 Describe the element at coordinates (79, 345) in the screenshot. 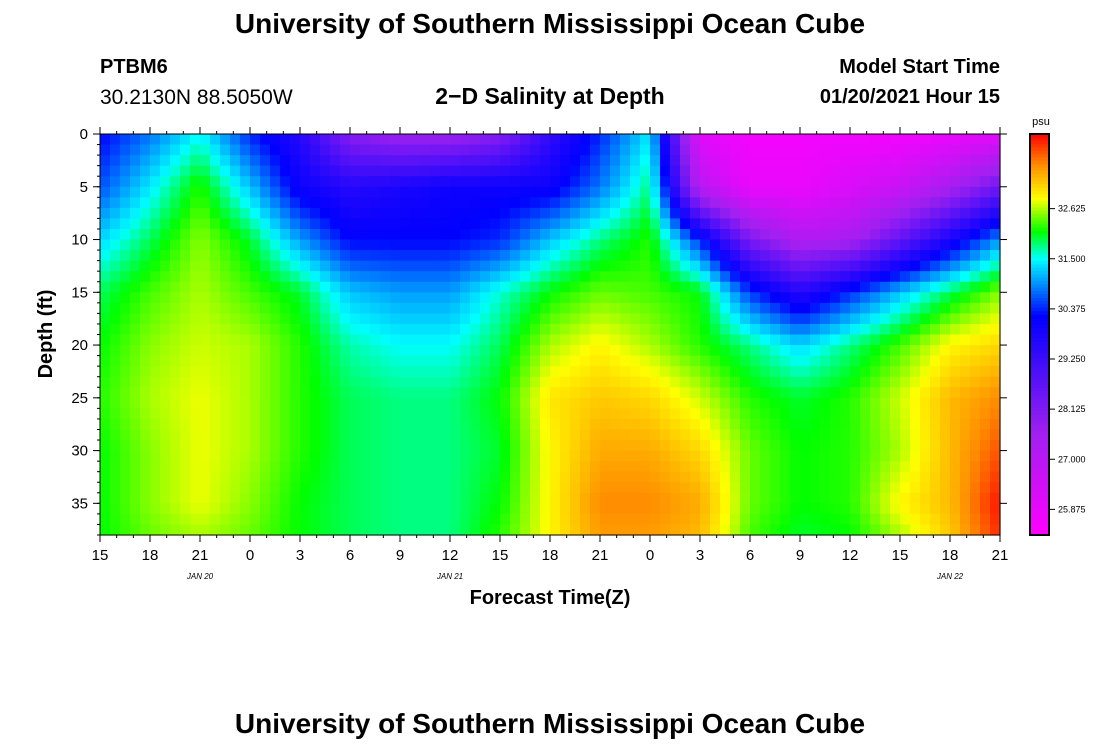

I see `y-tick-label: 20` at that location.